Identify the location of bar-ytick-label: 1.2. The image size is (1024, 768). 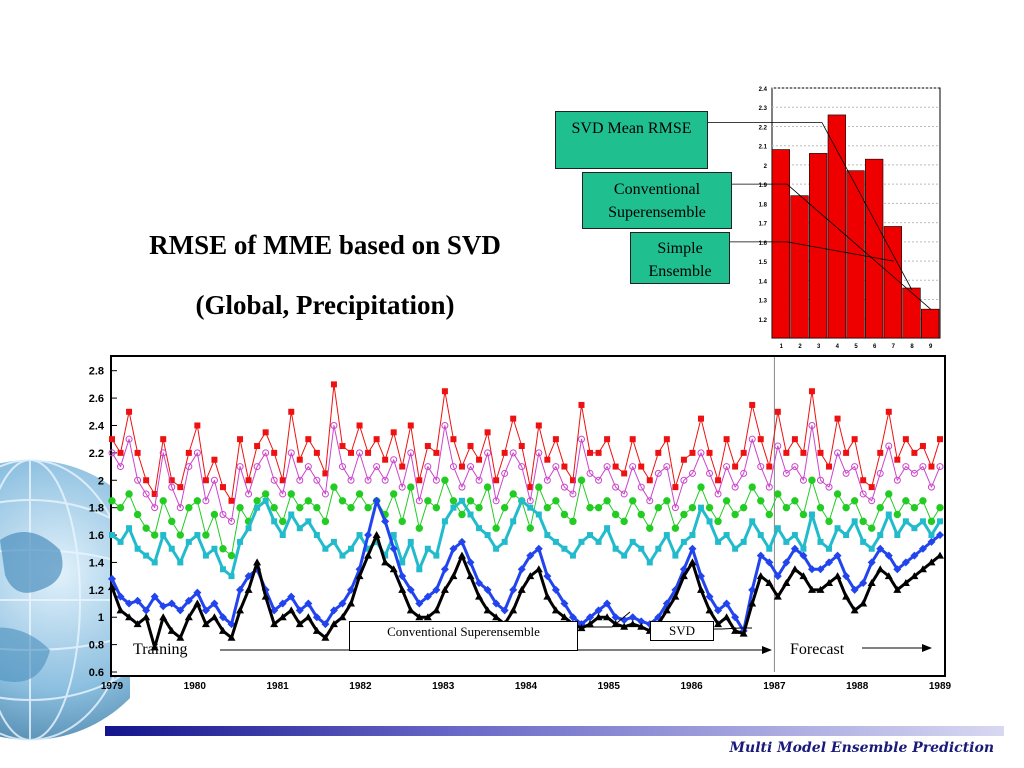
(763, 321).